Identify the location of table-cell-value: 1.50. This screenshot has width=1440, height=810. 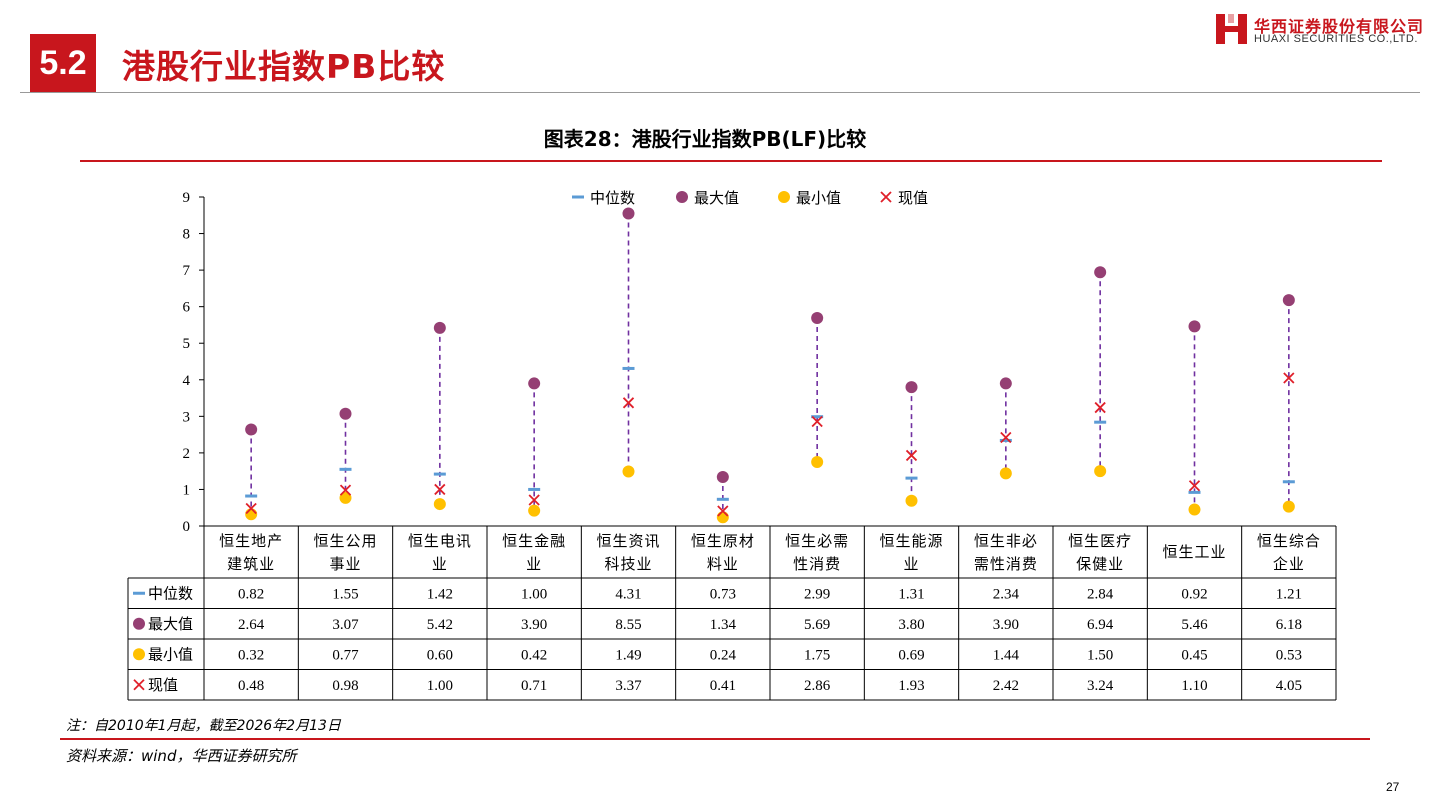
(1100, 655).